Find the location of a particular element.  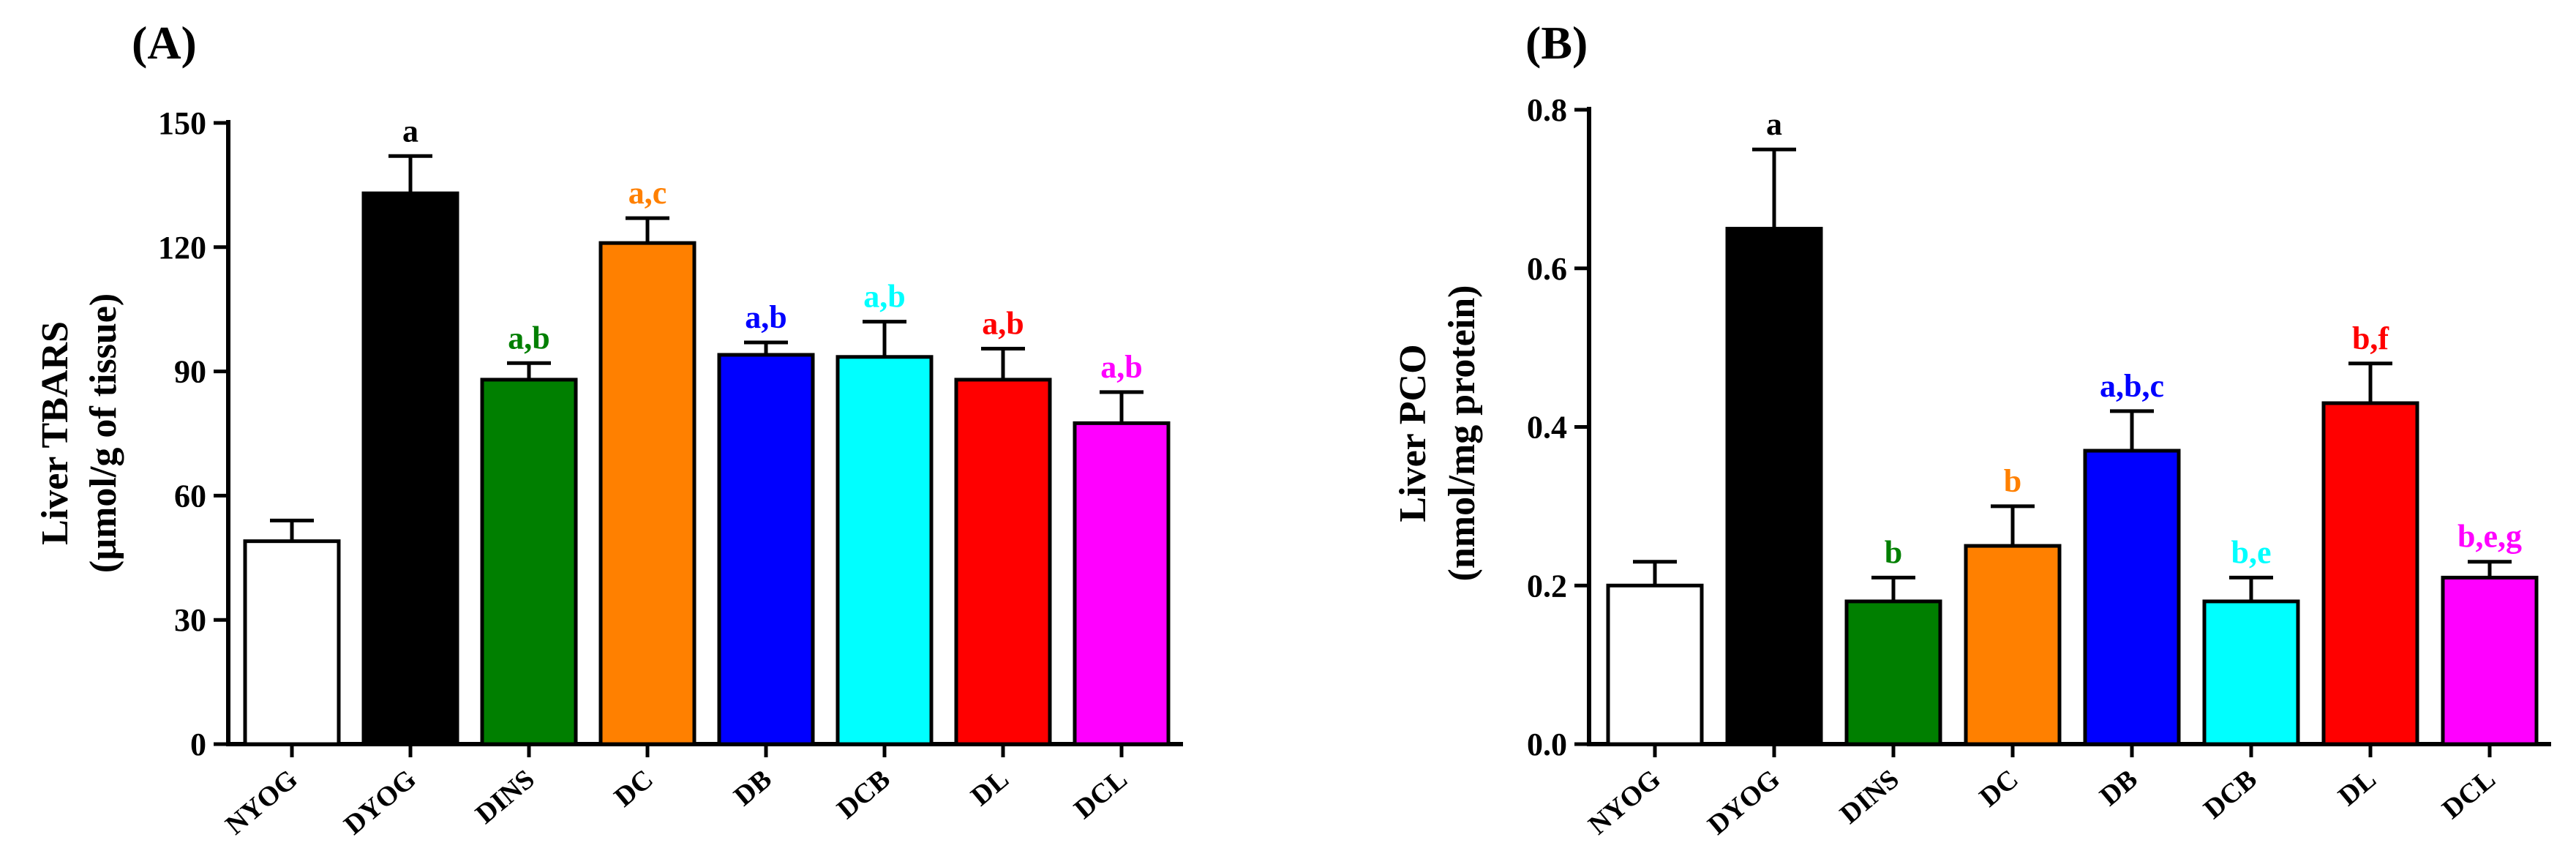

panel-a-bar-nyog is located at coordinates (292, 642).